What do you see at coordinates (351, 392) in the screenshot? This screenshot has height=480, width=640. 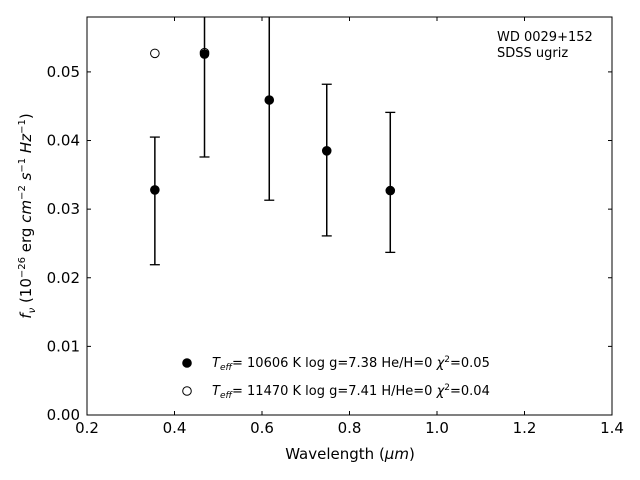 I see `legend-entry-2: Teff= 11470 K log g=7.41 H/He=0 χ2=0.04` at bounding box center [351, 392].